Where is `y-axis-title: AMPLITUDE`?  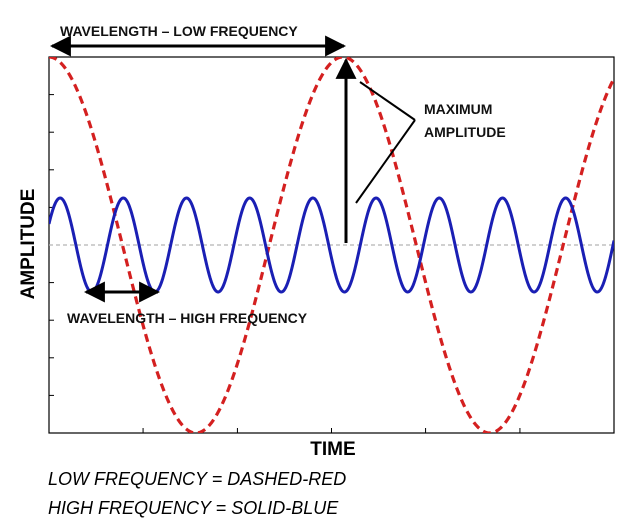 y-axis-title: AMPLITUDE is located at coordinates (28, 244).